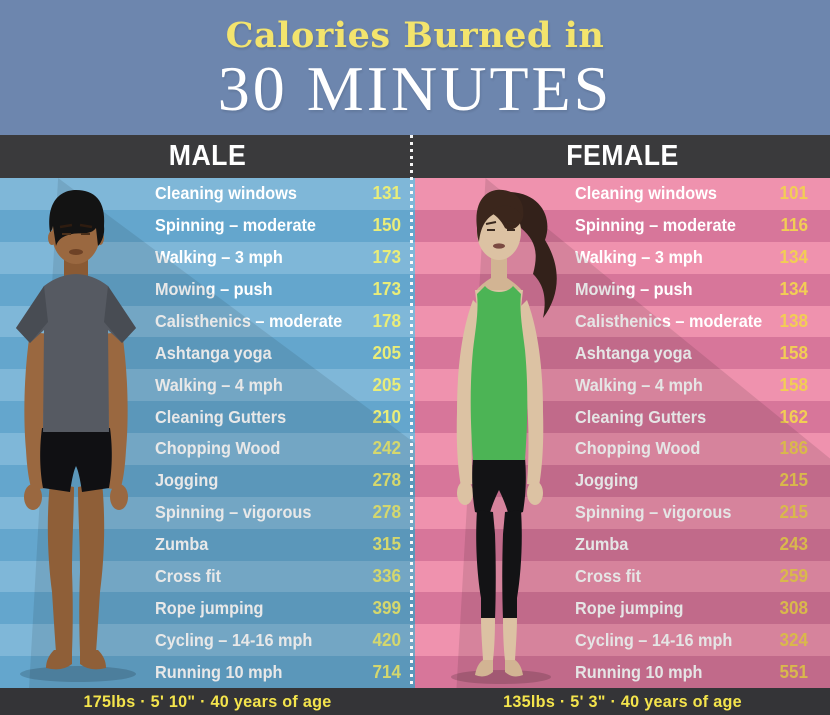 The height and width of the screenshot is (715, 830). Describe the element at coordinates (207, 156) in the screenshot. I see `male-column-header: MALE` at that location.